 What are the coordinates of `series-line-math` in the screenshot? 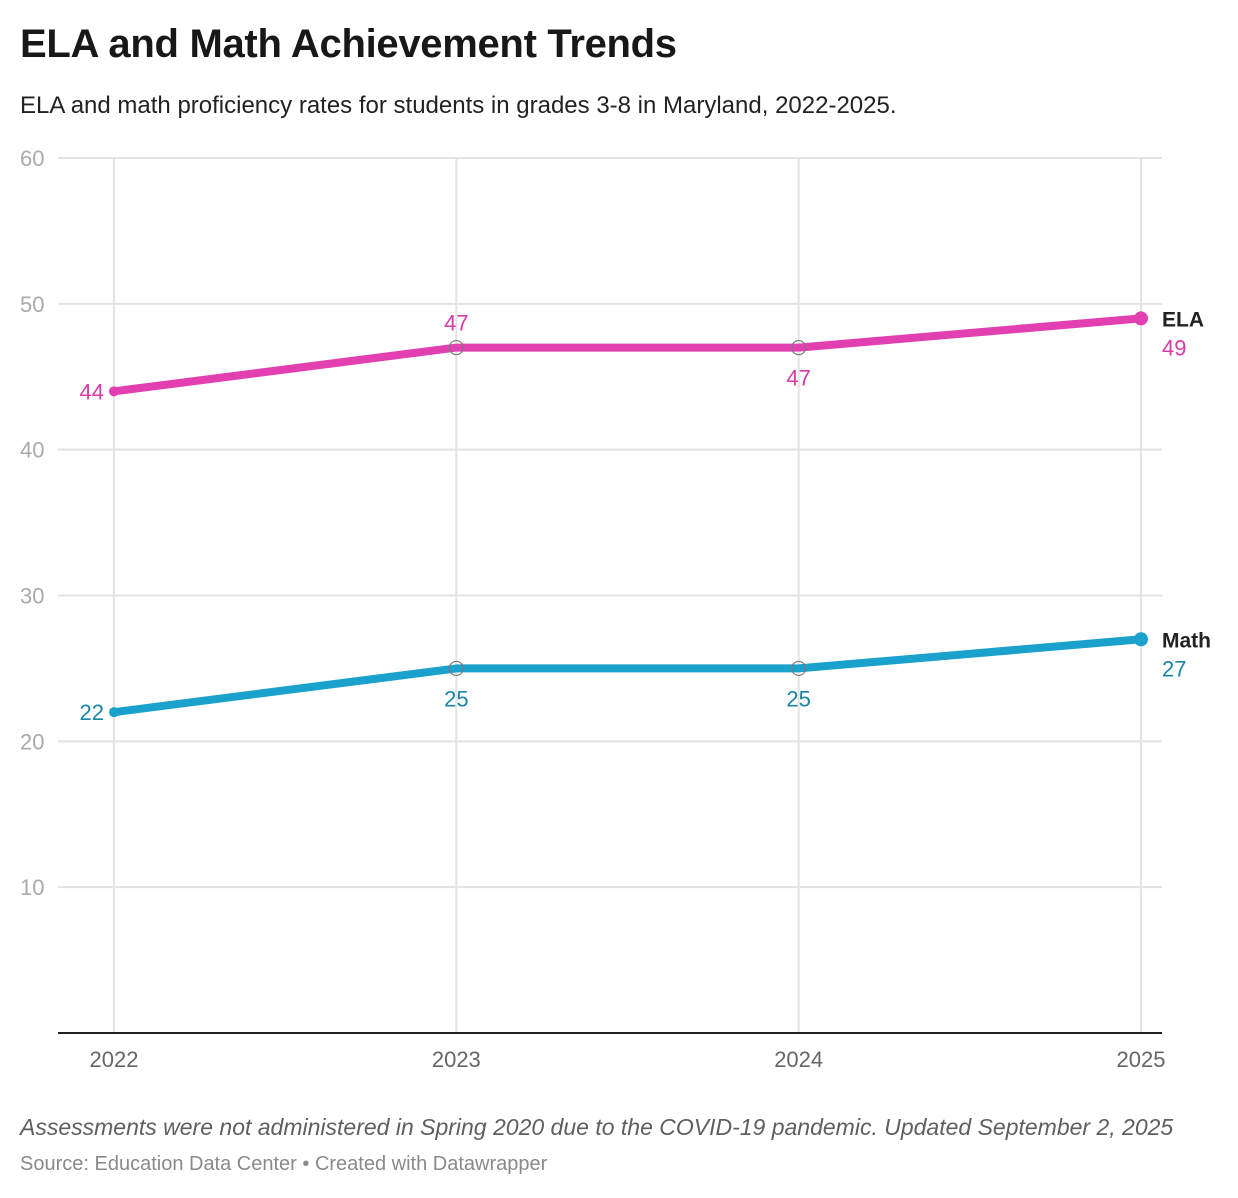 It's located at (627, 676).